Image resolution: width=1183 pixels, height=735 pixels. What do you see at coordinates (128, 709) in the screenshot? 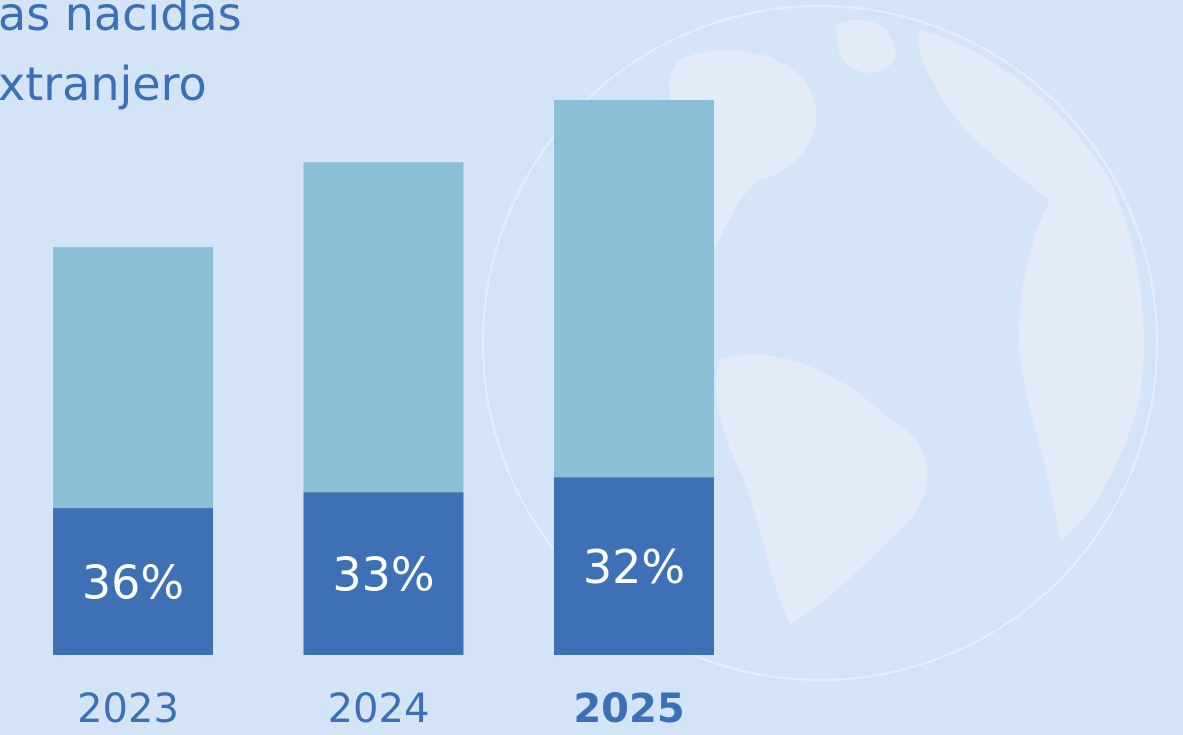
I see `x-tick-label: 2023` at bounding box center [128, 709].